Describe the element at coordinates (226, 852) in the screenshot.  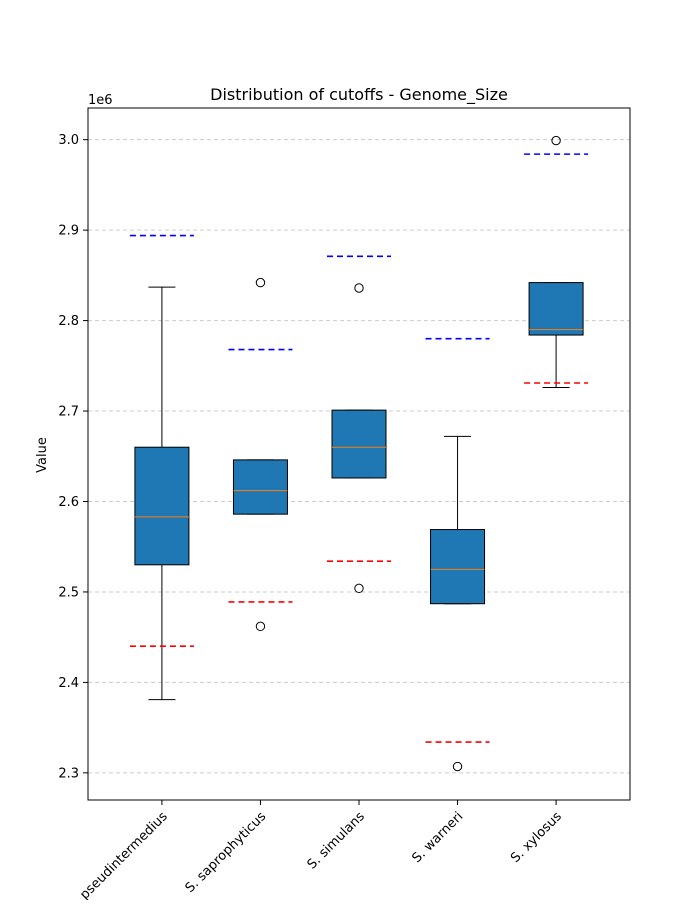
I see `x-tick-label: S. saprophyticus` at that location.